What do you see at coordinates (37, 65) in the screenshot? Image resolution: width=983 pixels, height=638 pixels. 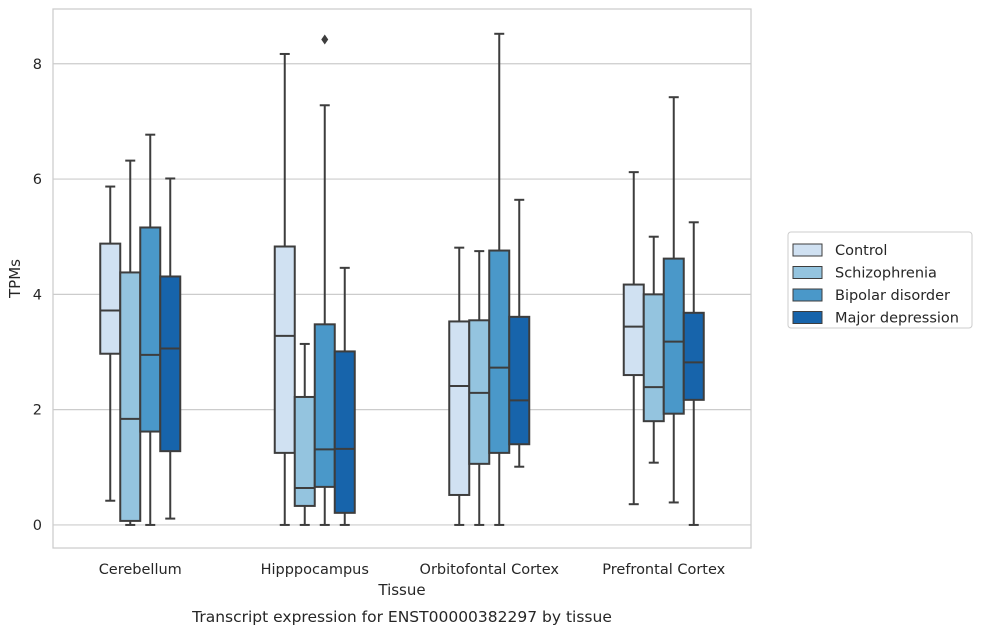 I see `y-tick-label: 8` at bounding box center [37, 65].